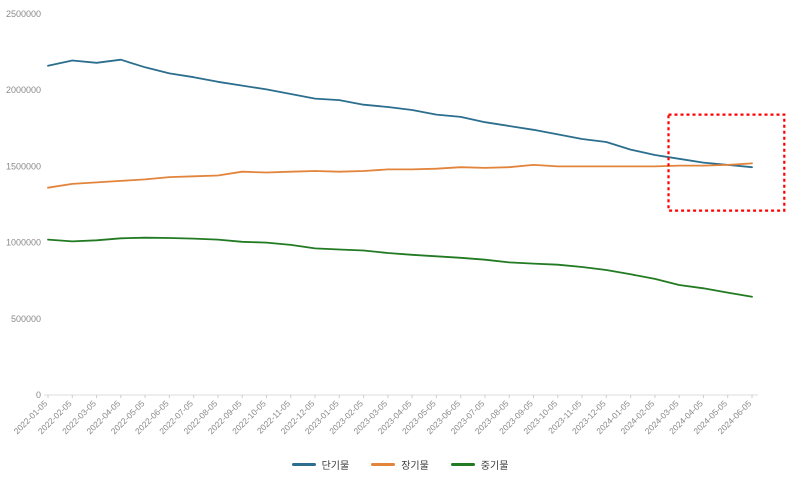 Image resolution: width=800 pixels, height=479 pixels. I want to click on y-tick-label: 1000000, so click(23, 243).